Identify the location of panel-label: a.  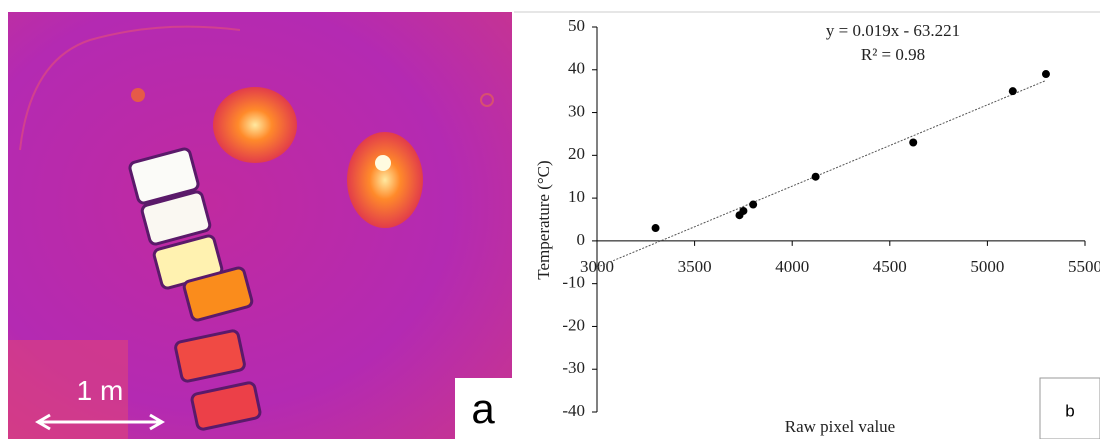
(483, 408).